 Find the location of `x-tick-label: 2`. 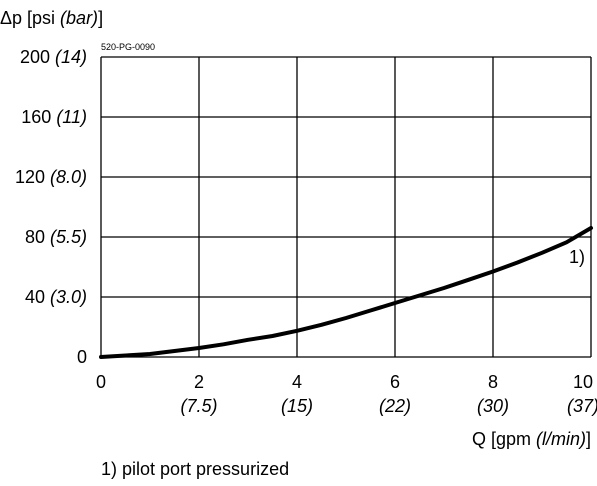

x-tick-label: 2 is located at coordinates (199, 382).